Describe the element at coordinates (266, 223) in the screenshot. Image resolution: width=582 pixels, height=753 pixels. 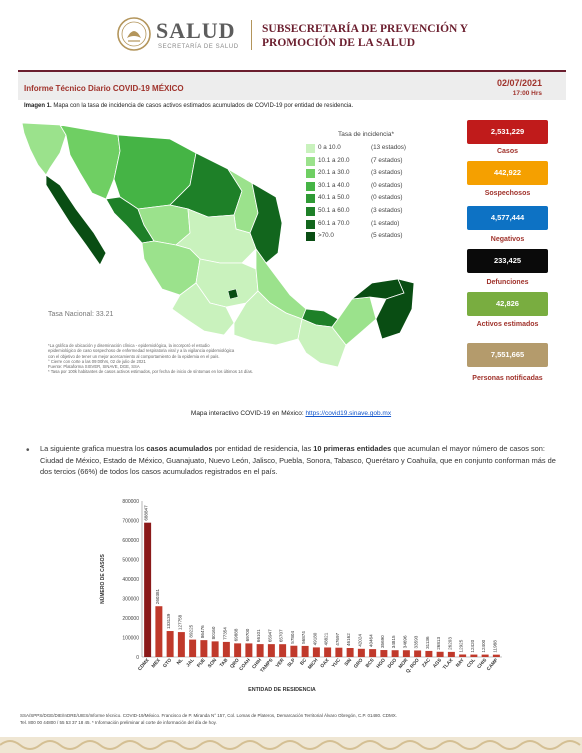
I see `map-state-tamps` at that location.